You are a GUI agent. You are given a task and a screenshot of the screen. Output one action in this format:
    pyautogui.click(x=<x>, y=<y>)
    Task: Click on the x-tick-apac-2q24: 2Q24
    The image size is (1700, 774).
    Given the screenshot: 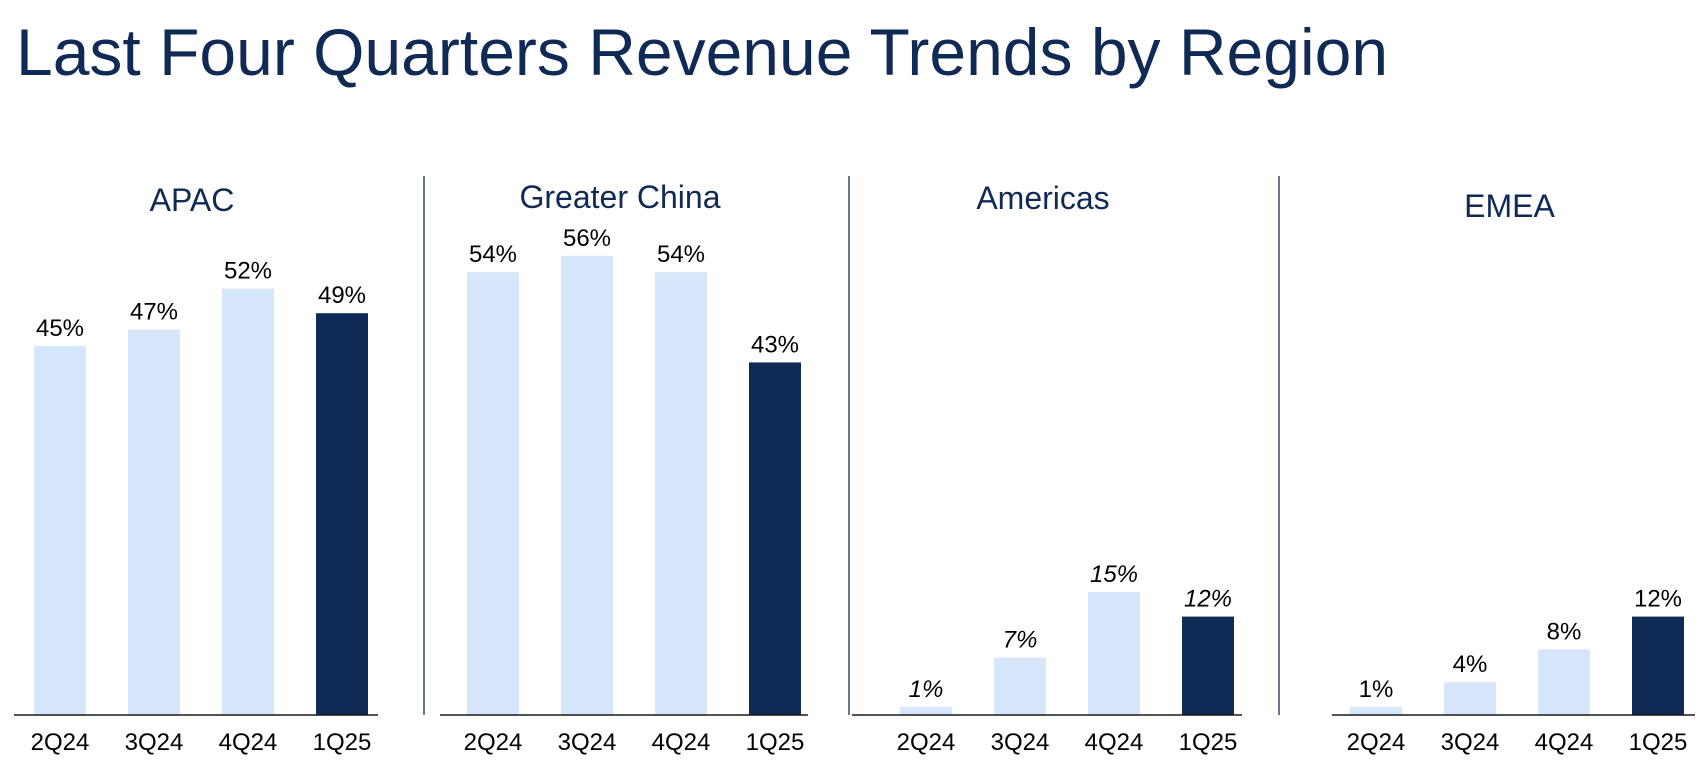 What is the action you would take?
    pyautogui.click(x=60, y=742)
    